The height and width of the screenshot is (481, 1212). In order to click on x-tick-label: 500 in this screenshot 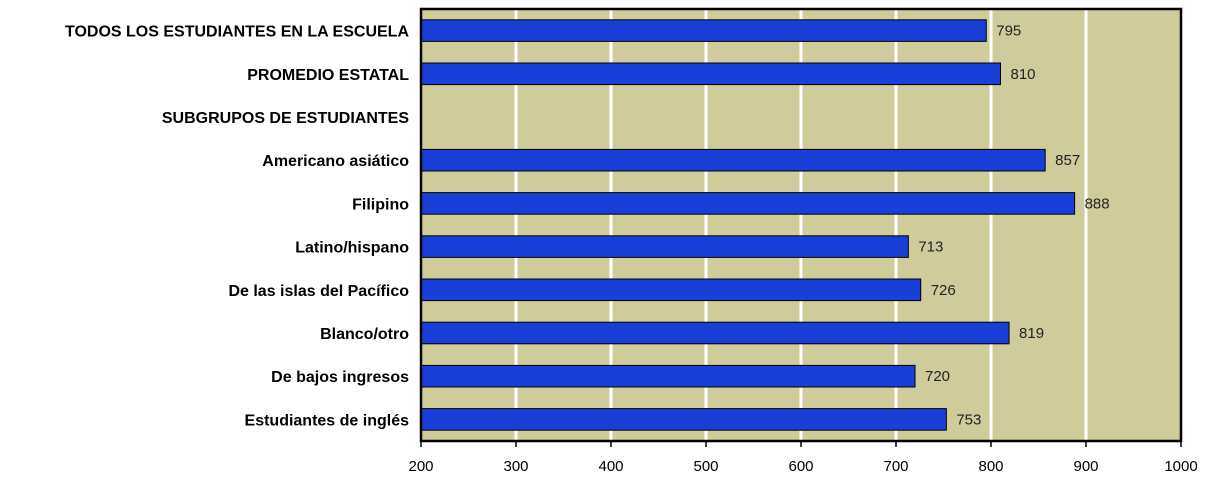, I will do `click(705, 466)`.